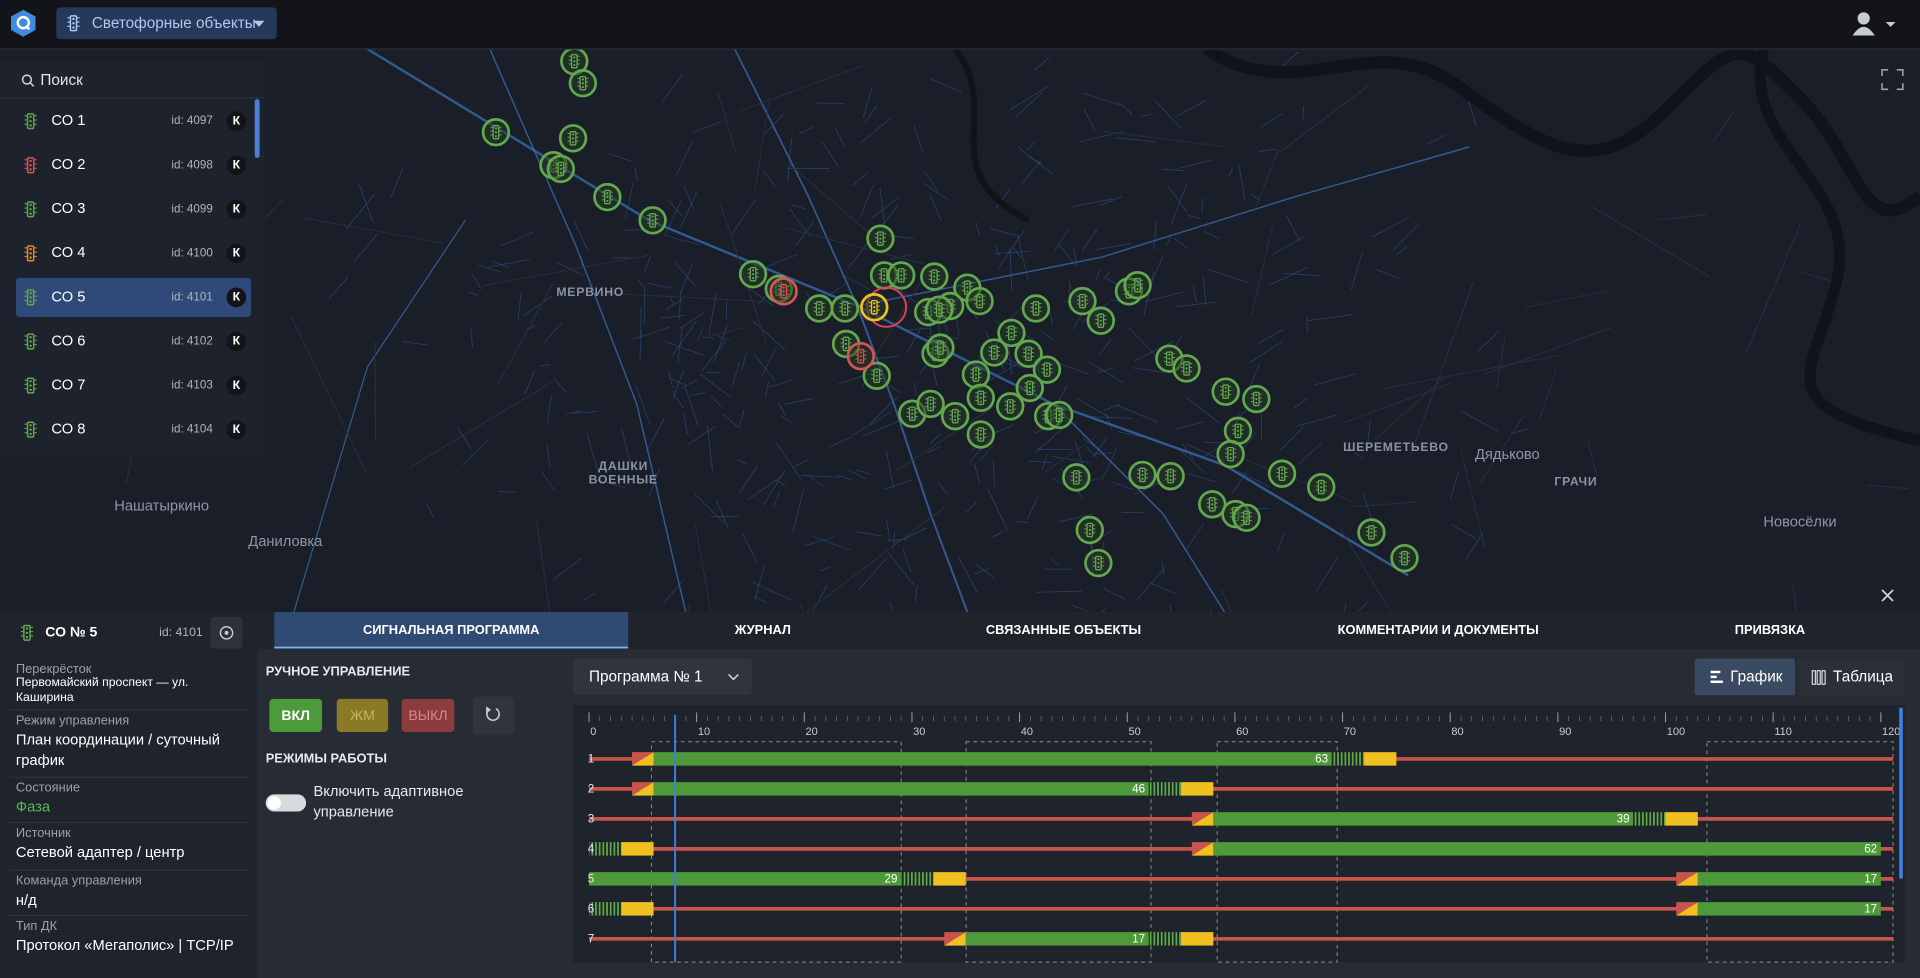 The image size is (1920, 978). Describe the element at coordinates (362, 715) in the screenshot. I see `control-button: ЖМ` at that location.